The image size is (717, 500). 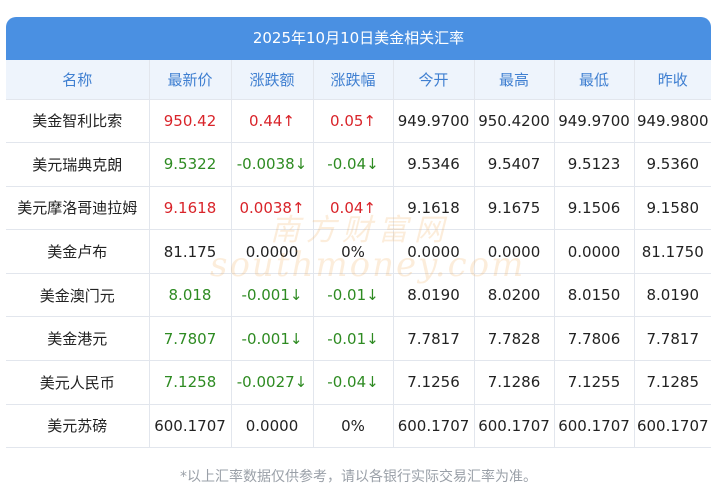 What do you see at coordinates (594, 164) in the screenshot?
I see `cell-low: 9.5123` at bounding box center [594, 164].